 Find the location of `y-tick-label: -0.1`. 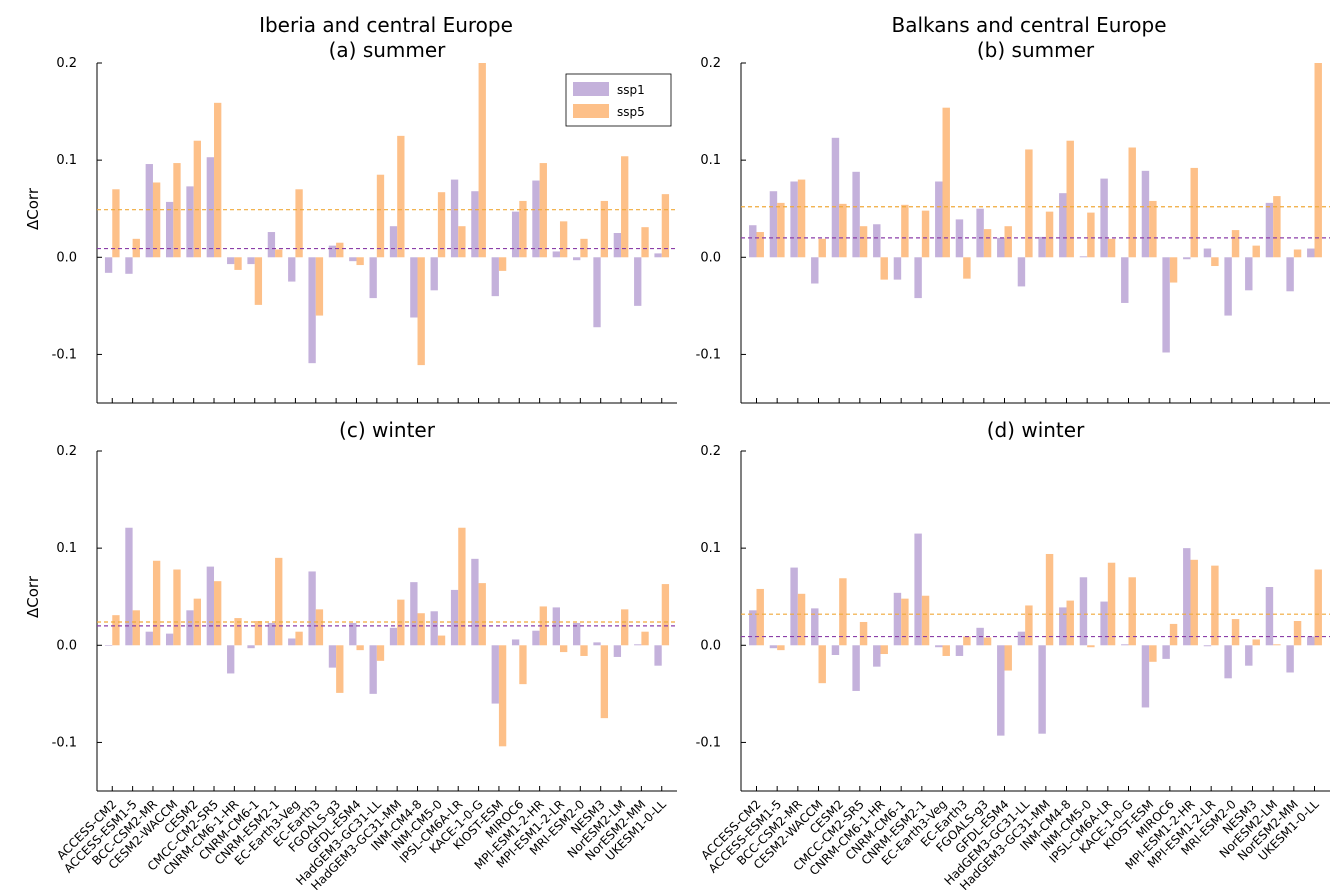

y-tick-label: -0.1 is located at coordinates (64, 354).